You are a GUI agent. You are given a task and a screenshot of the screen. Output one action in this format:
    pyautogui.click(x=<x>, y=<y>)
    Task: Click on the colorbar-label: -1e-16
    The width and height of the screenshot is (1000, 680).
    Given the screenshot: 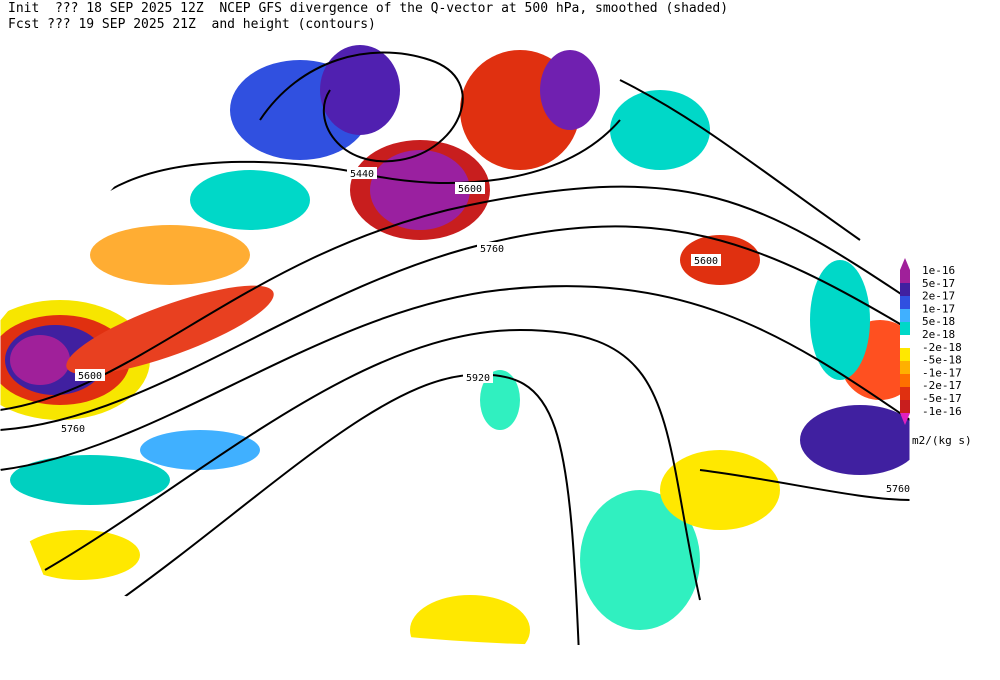 What is the action you would take?
    pyautogui.click(x=942, y=411)
    